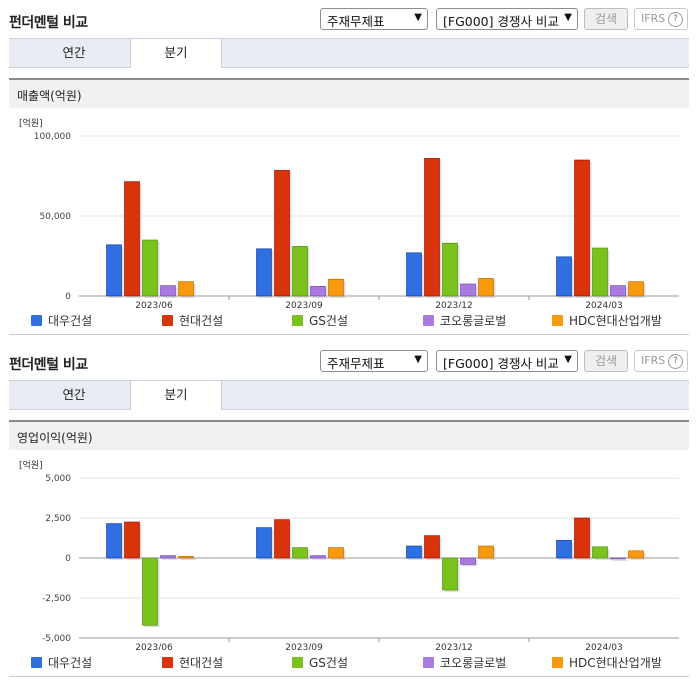  I want to click on metric-header: 매출액(억원), so click(349, 93).